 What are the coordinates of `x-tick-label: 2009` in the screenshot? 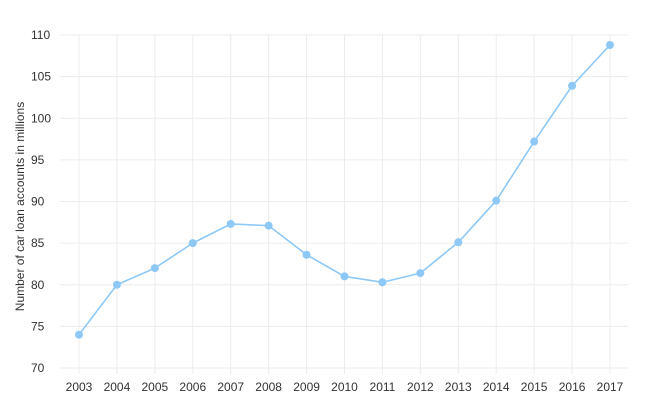 It's located at (306, 387).